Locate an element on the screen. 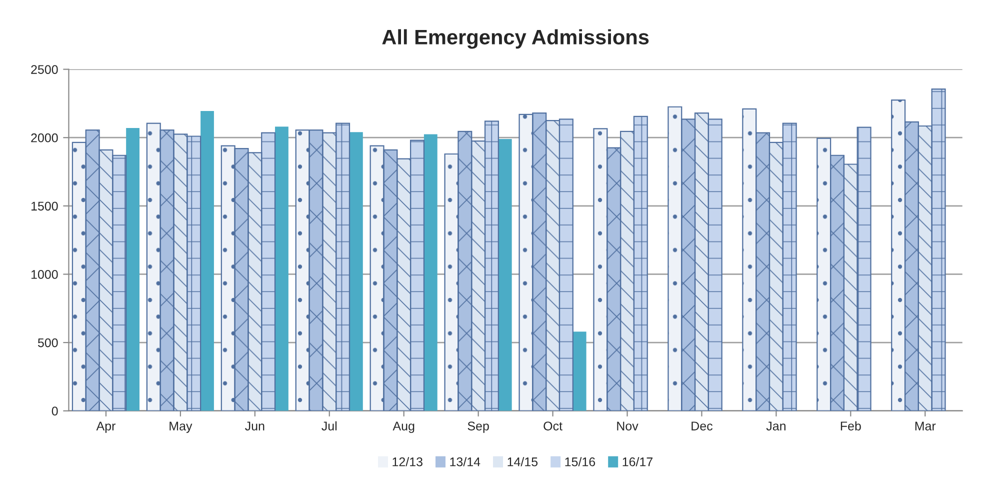 Image resolution: width=982 pixels, height=495 pixels. y-tick-label: 0 is located at coordinates (55, 411).